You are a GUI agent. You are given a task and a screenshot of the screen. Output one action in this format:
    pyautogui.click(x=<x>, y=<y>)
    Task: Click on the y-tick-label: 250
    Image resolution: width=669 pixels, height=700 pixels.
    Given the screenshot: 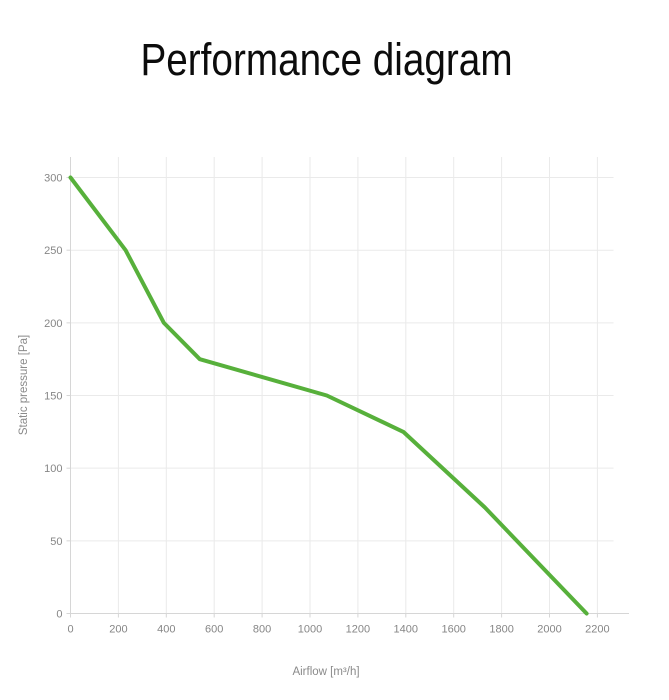 What is the action you would take?
    pyautogui.click(x=53, y=251)
    